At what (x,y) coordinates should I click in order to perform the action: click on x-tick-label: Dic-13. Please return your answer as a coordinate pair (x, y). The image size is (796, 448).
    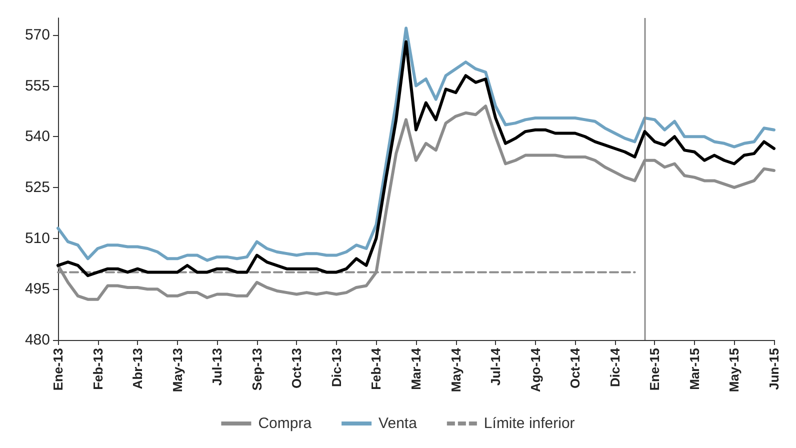
    Looking at the image, I should click on (336, 368).